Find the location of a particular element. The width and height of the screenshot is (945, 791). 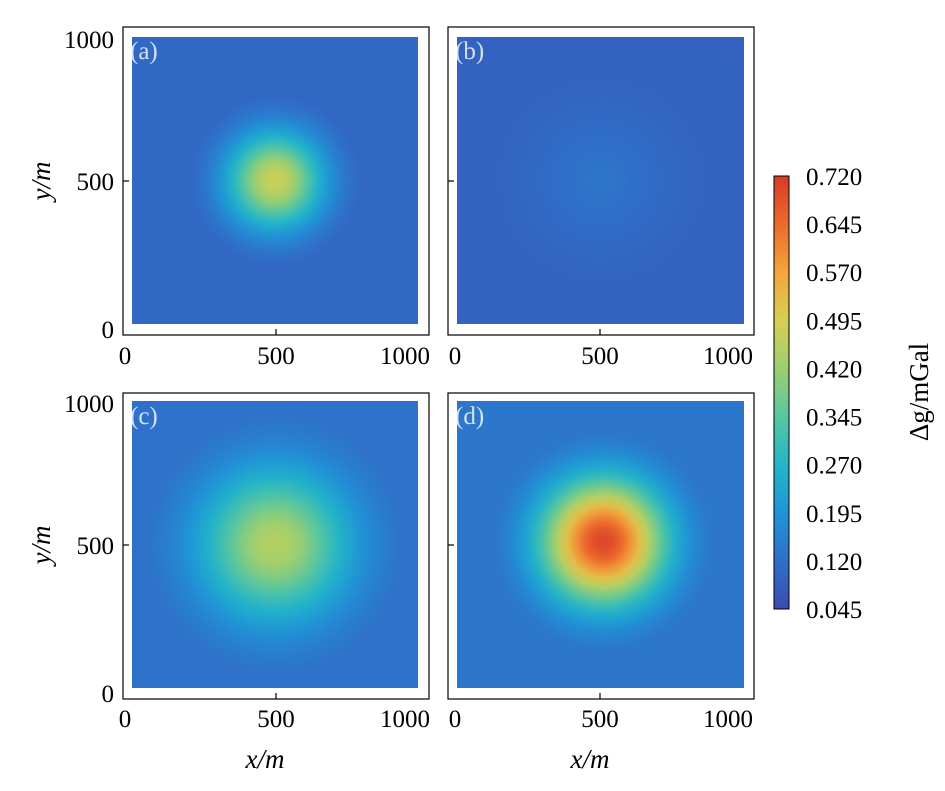

panel-b-letter: (b) is located at coordinates (469, 51).